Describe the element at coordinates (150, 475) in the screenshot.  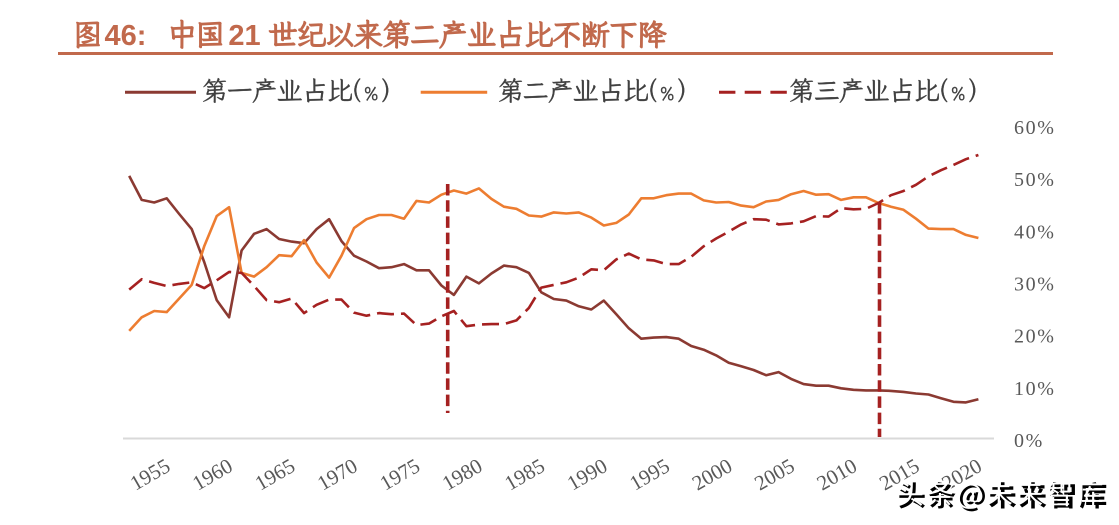
I see `svg-text: 1955` at that location.